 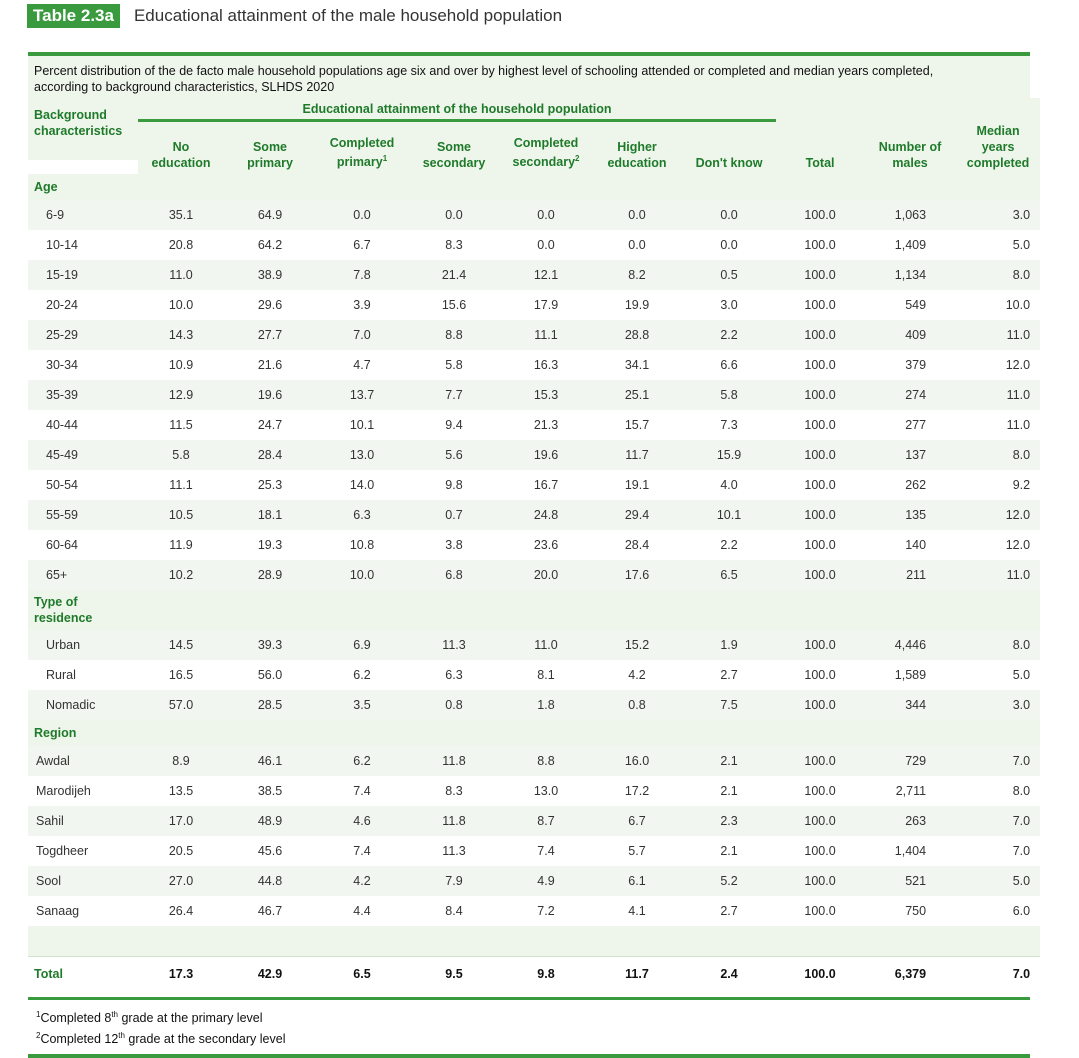 I want to click on table-cell: 262, so click(x=916, y=484).